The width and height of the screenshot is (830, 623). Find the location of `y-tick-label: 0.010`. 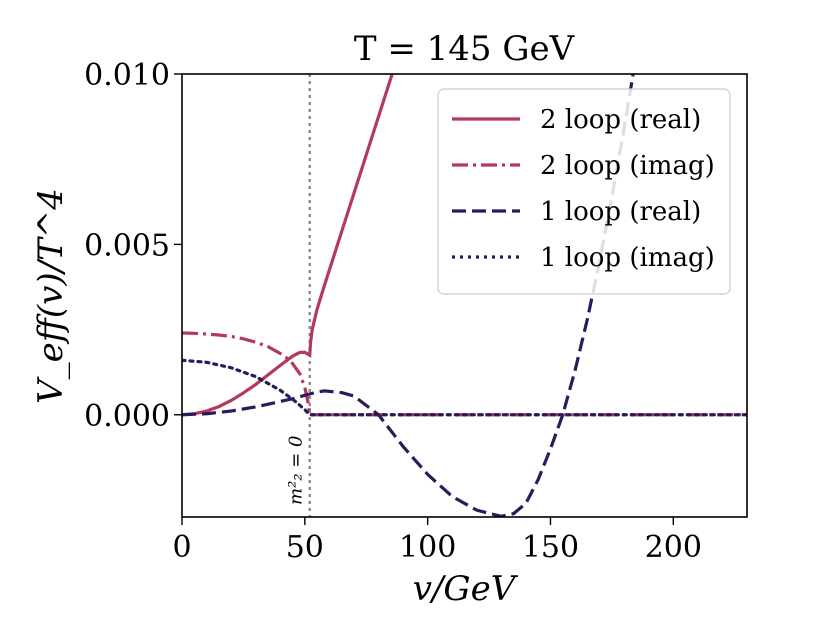

y-tick-label: 0.010 is located at coordinates (127, 75).